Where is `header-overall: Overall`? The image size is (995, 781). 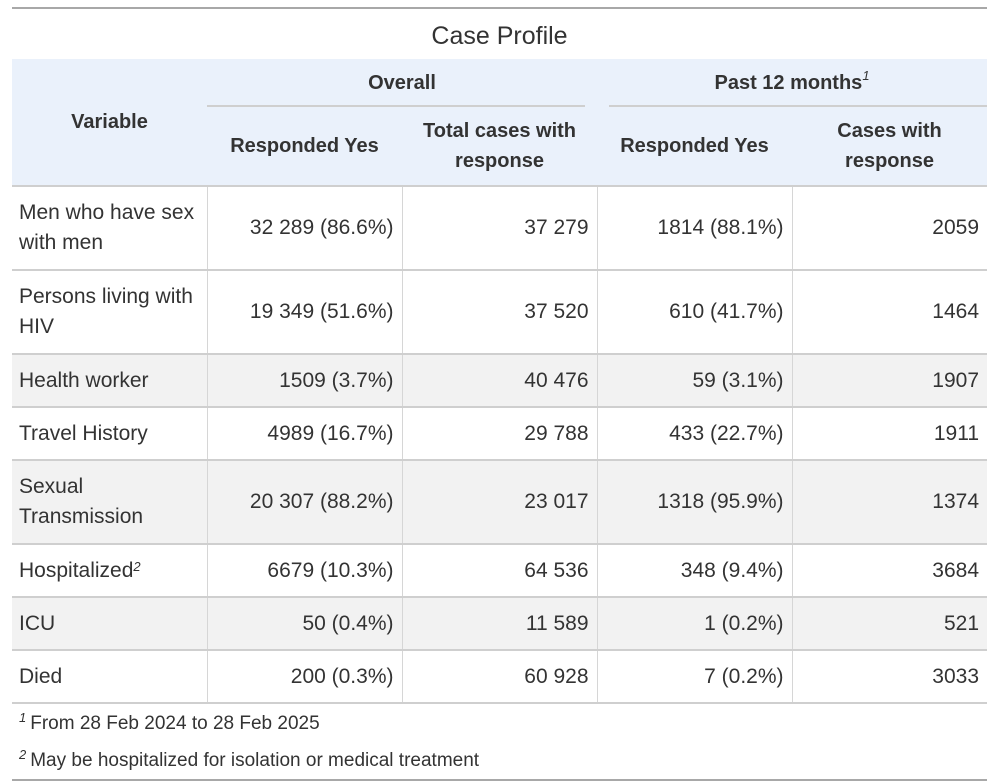
header-overall: Overall is located at coordinates (402, 83).